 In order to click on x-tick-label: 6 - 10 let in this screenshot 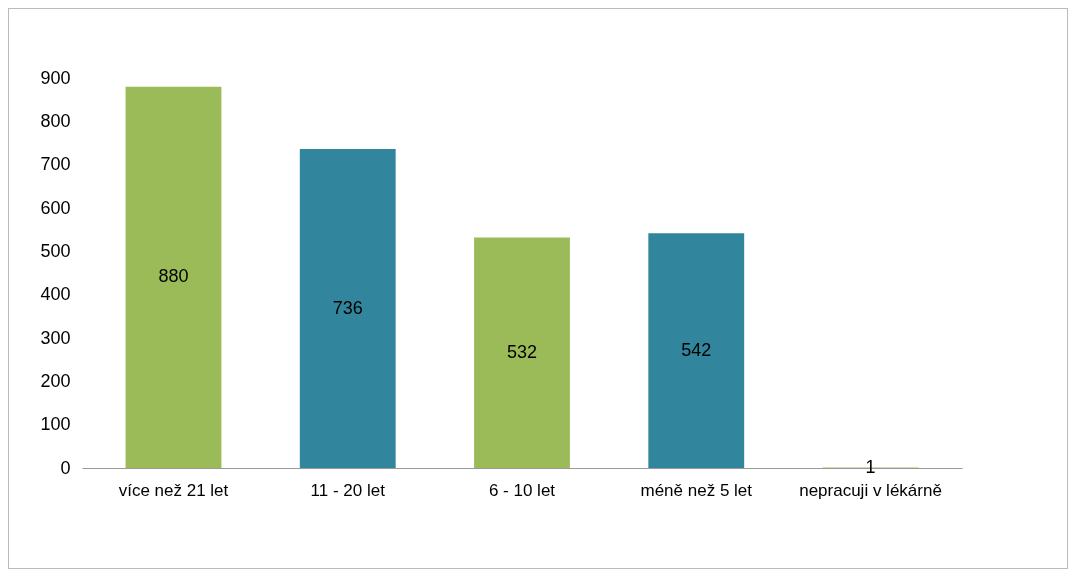, I will do `click(522, 490)`.